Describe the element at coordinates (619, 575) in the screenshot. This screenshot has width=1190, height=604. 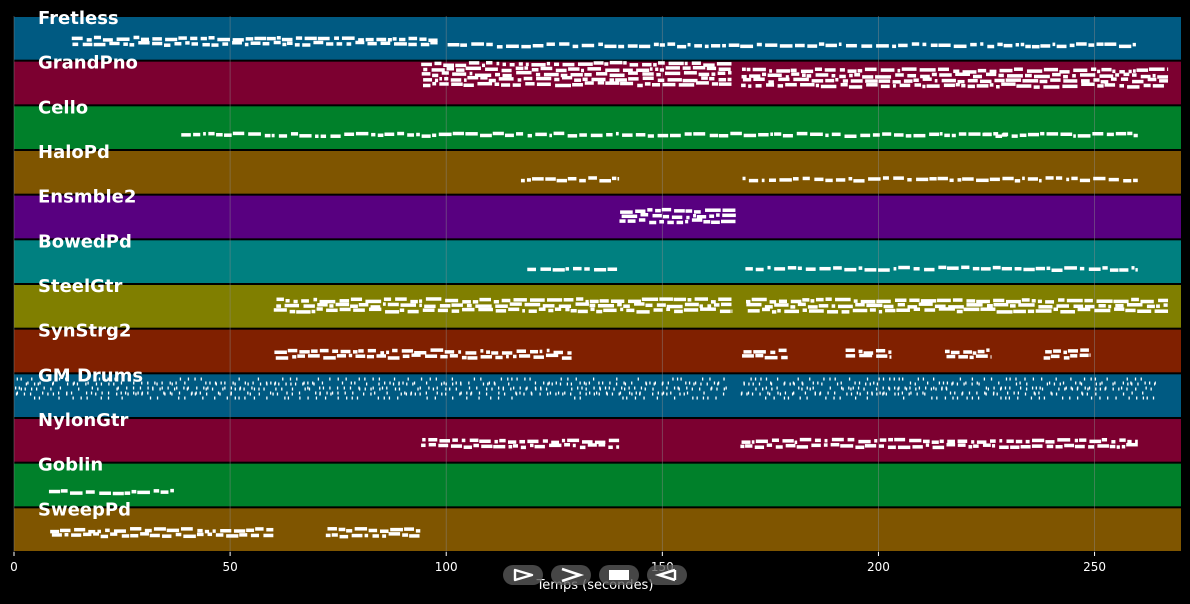
I see `stop-button` at that location.